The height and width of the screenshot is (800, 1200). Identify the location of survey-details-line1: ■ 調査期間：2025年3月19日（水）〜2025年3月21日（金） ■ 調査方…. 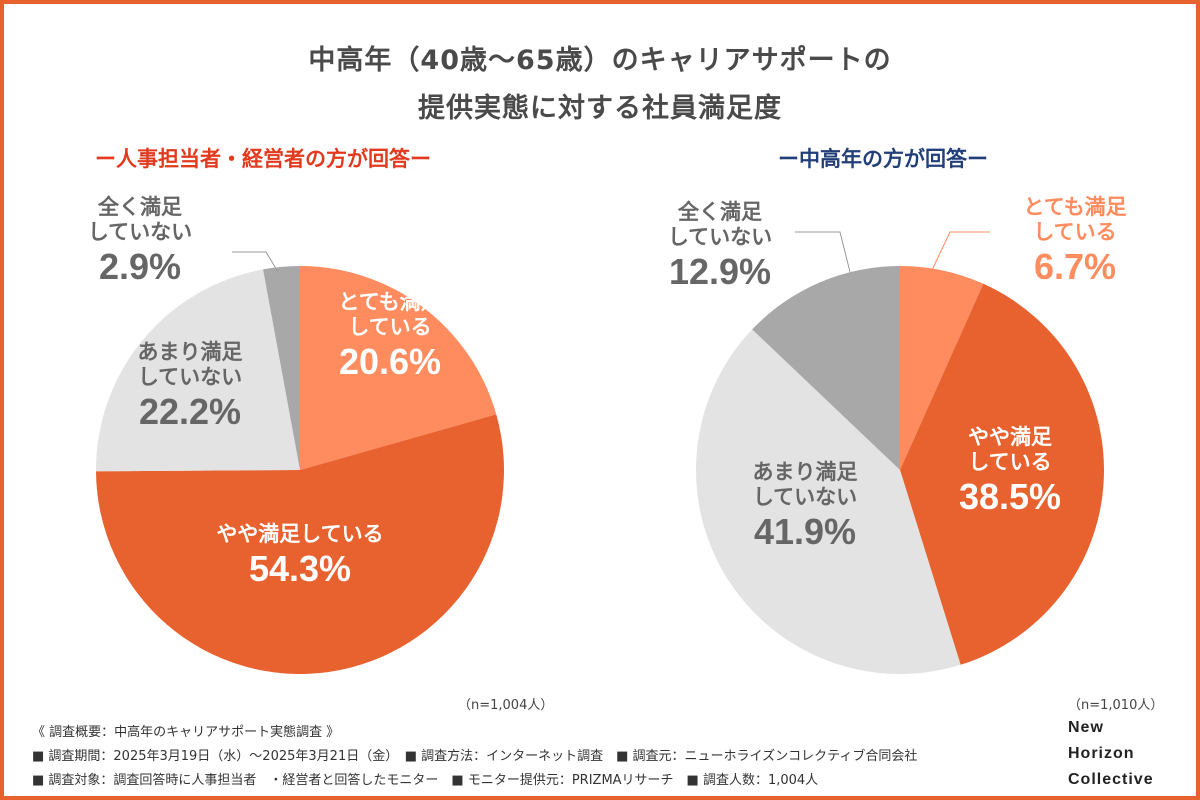
(475, 756).